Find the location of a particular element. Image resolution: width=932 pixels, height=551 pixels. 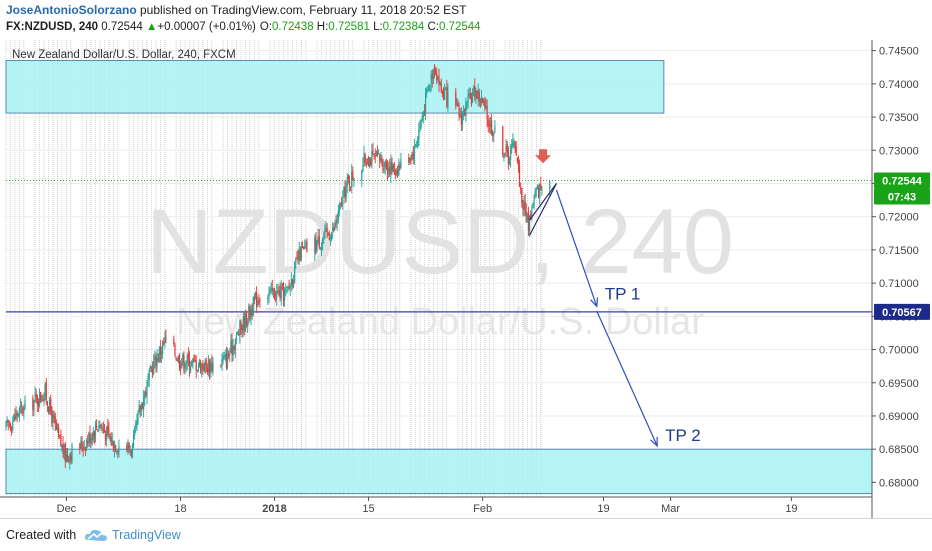

last-price: 0.72544 is located at coordinates (122, 27).